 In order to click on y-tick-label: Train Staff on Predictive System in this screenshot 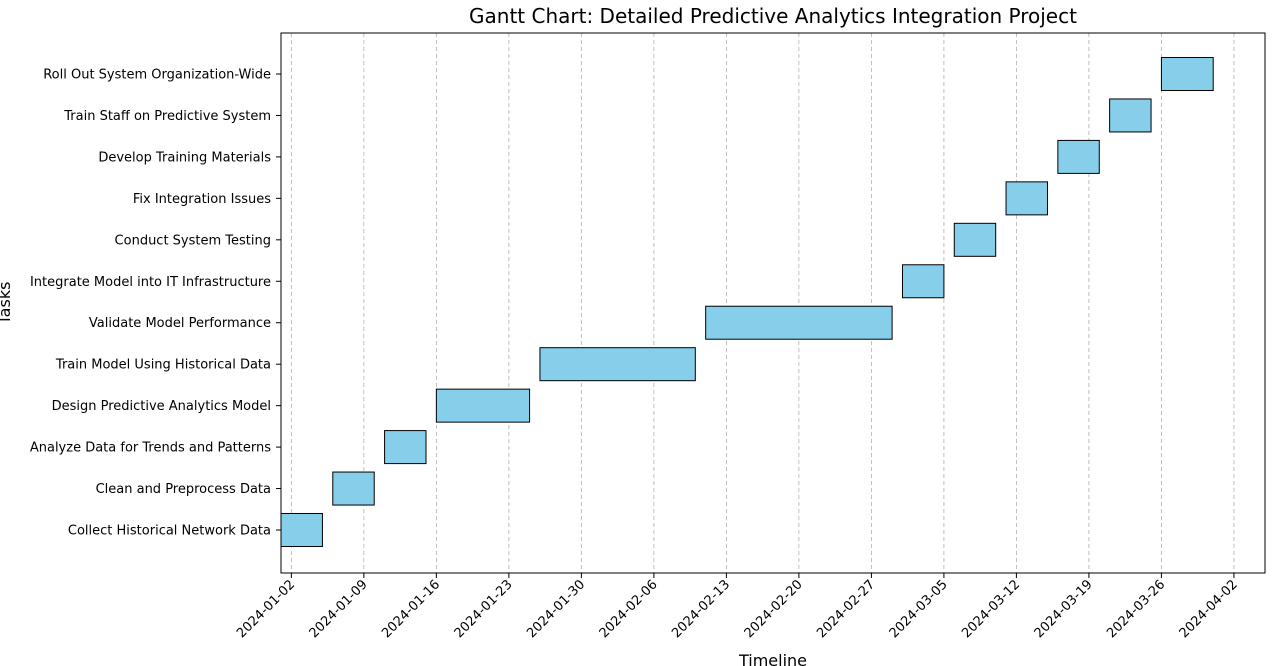, I will do `click(167, 116)`.